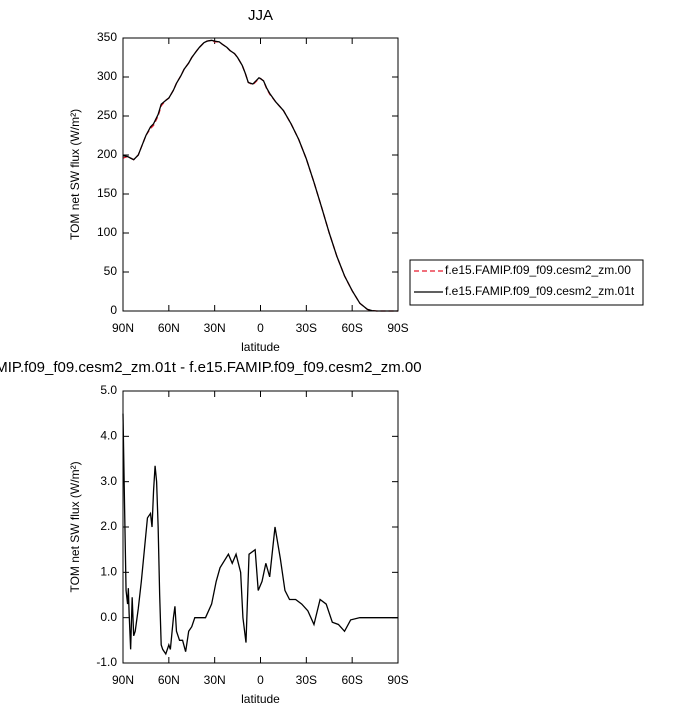  I want to click on y-tick-label: 2.0, so click(108, 526).